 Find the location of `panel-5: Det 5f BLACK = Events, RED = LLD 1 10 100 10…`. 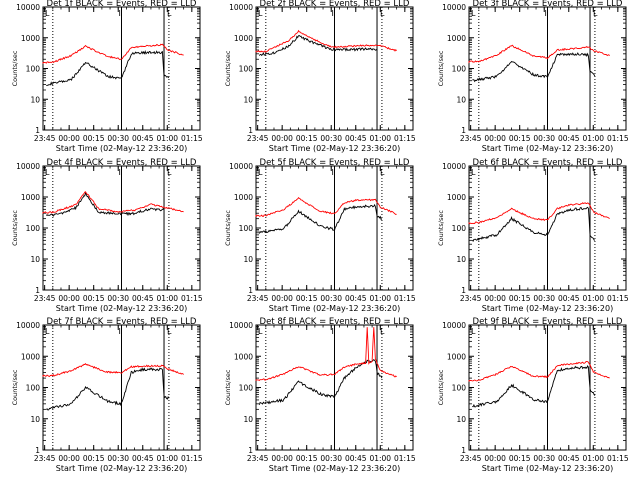

panel-5: Det 5f BLACK = Events, RED = LLD 1 10 100 10… is located at coordinates (320, 235).